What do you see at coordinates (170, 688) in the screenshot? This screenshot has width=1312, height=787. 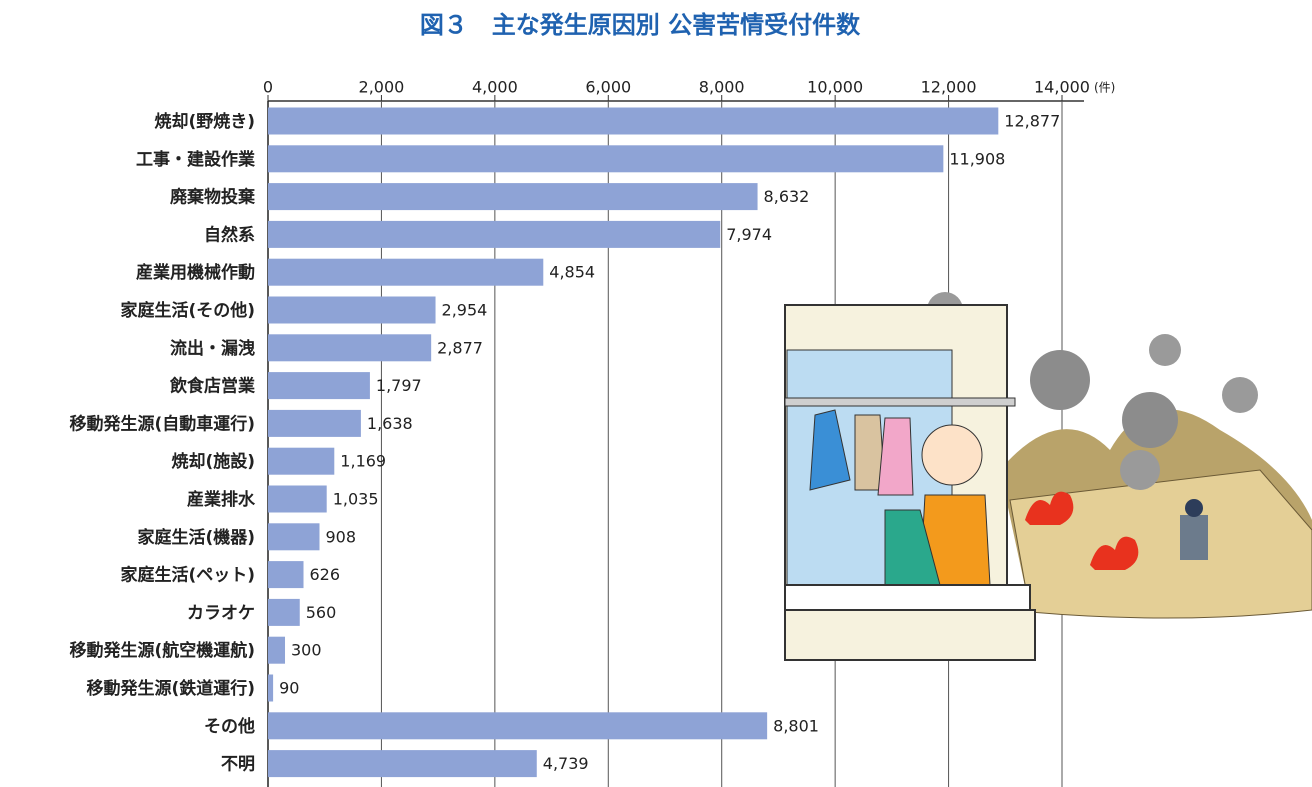 I see `y-tick-label: 移動発生源(鉄道運行)` at bounding box center [170, 688].